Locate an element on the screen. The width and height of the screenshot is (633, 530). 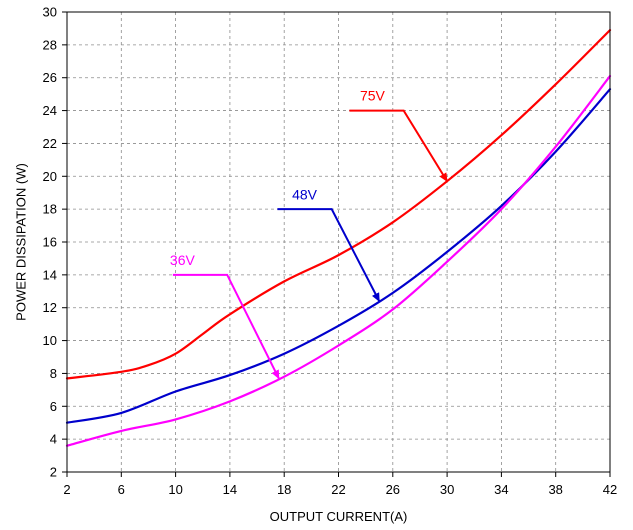
y-tick-label: 26 is located at coordinates (50, 77).